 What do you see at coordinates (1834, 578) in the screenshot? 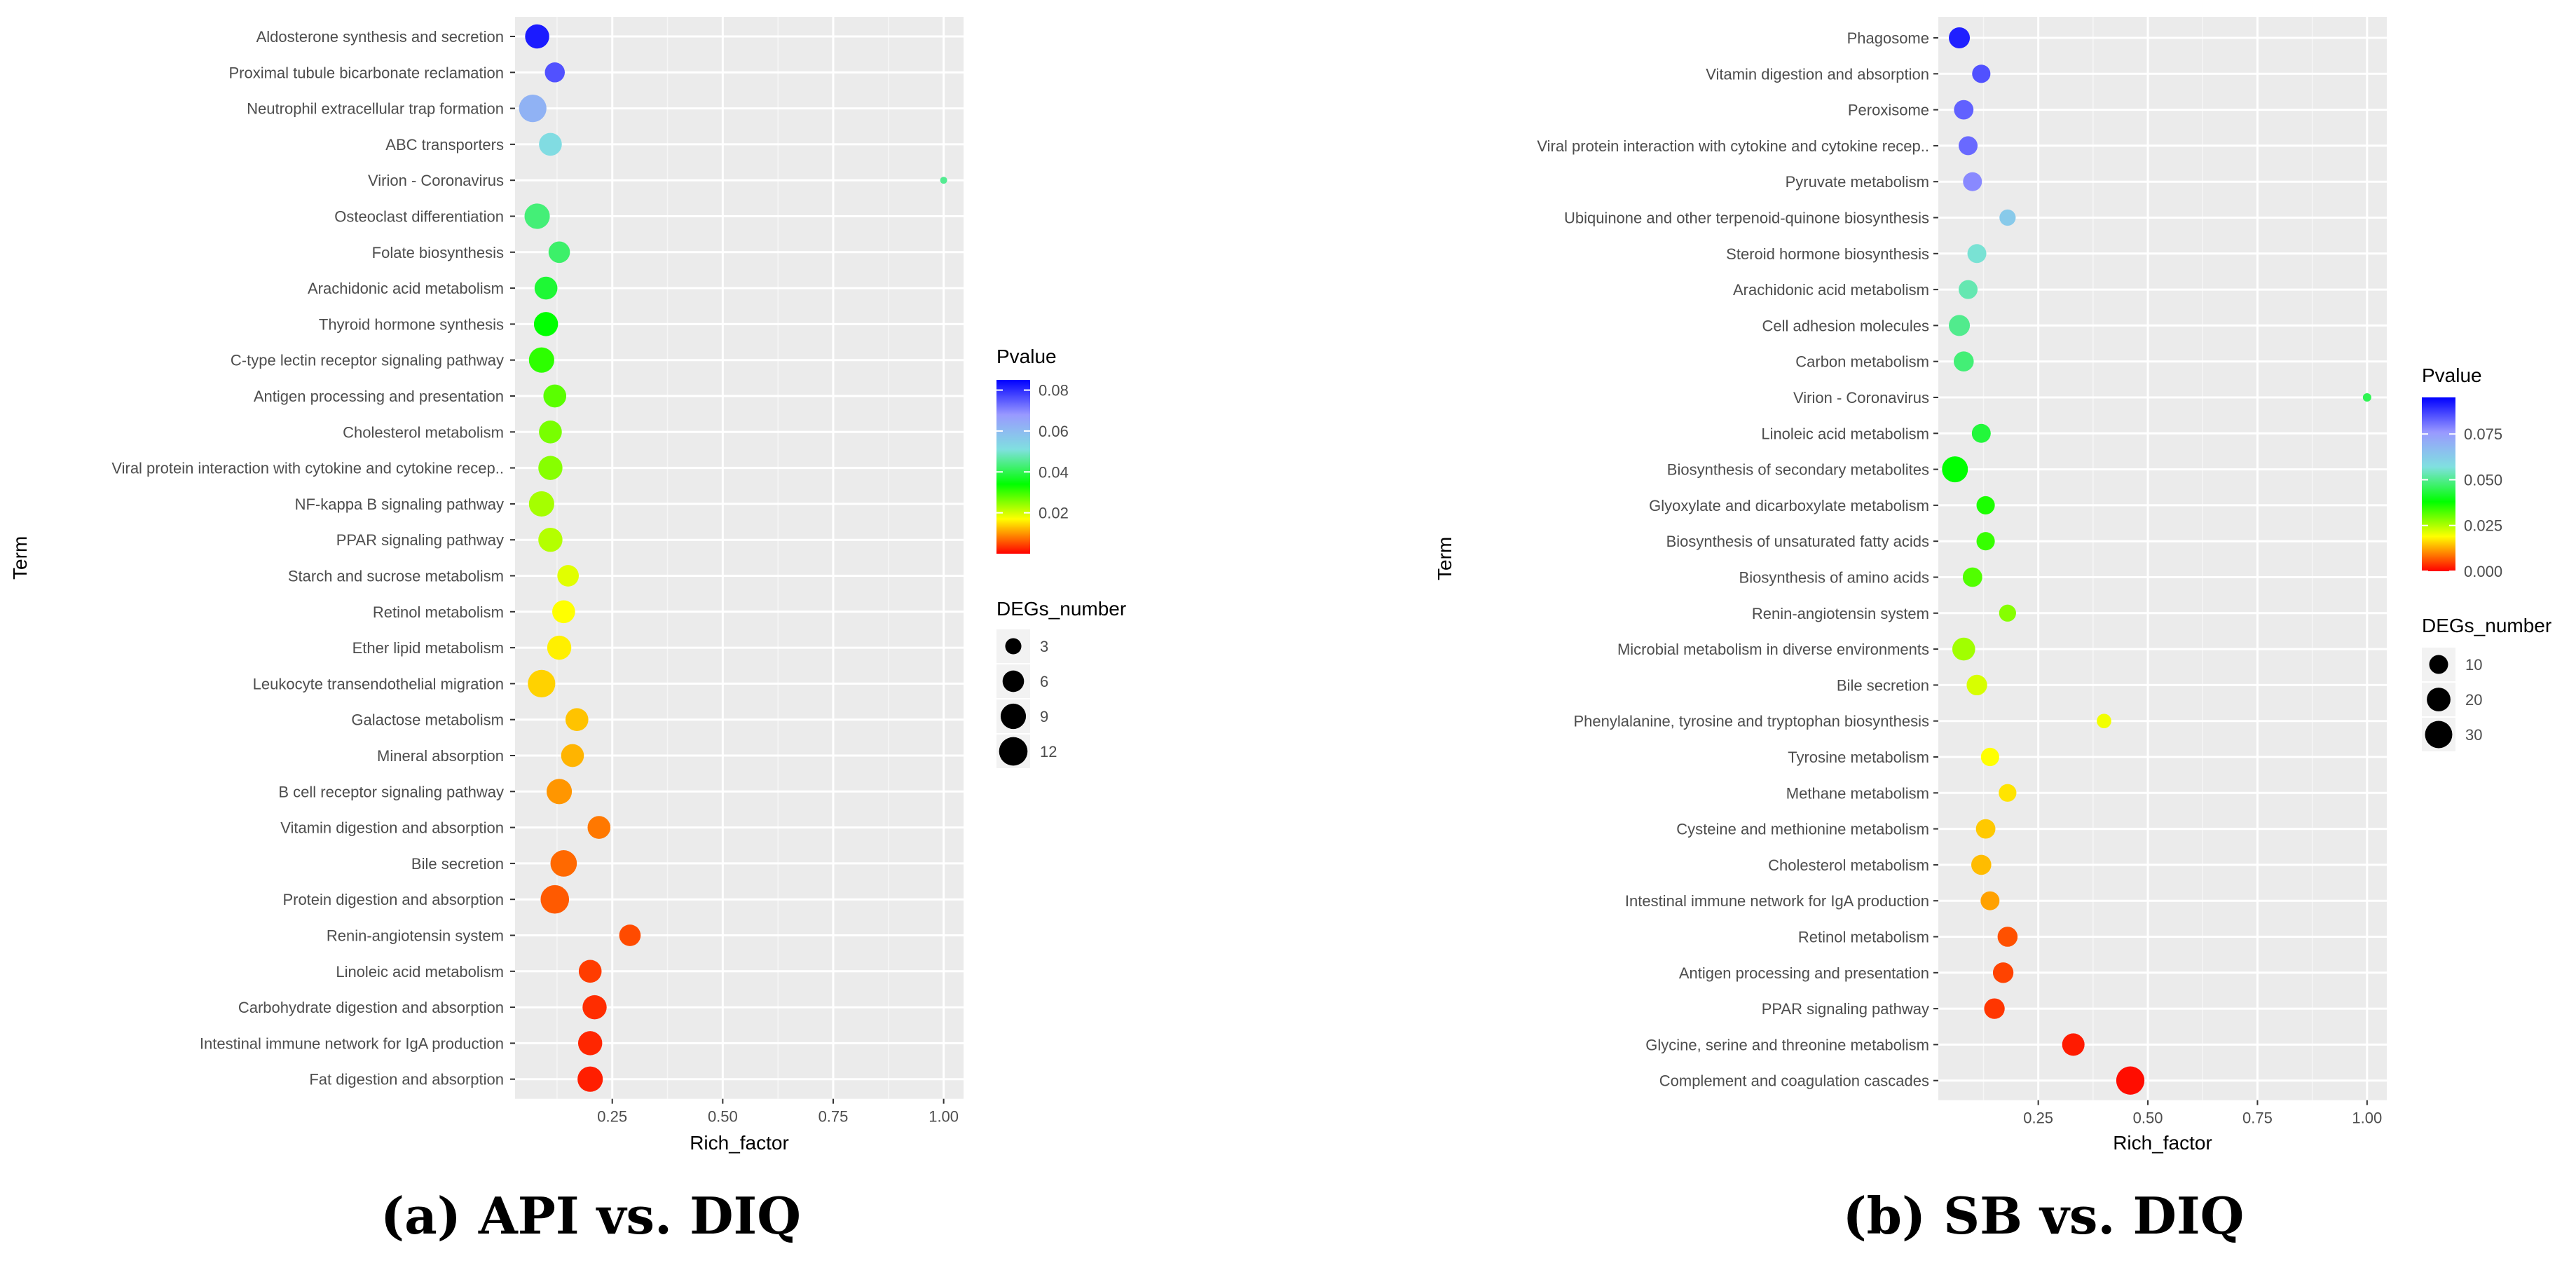
I see `y-tick-label: Biosynthesis of amino acids` at bounding box center [1834, 578].